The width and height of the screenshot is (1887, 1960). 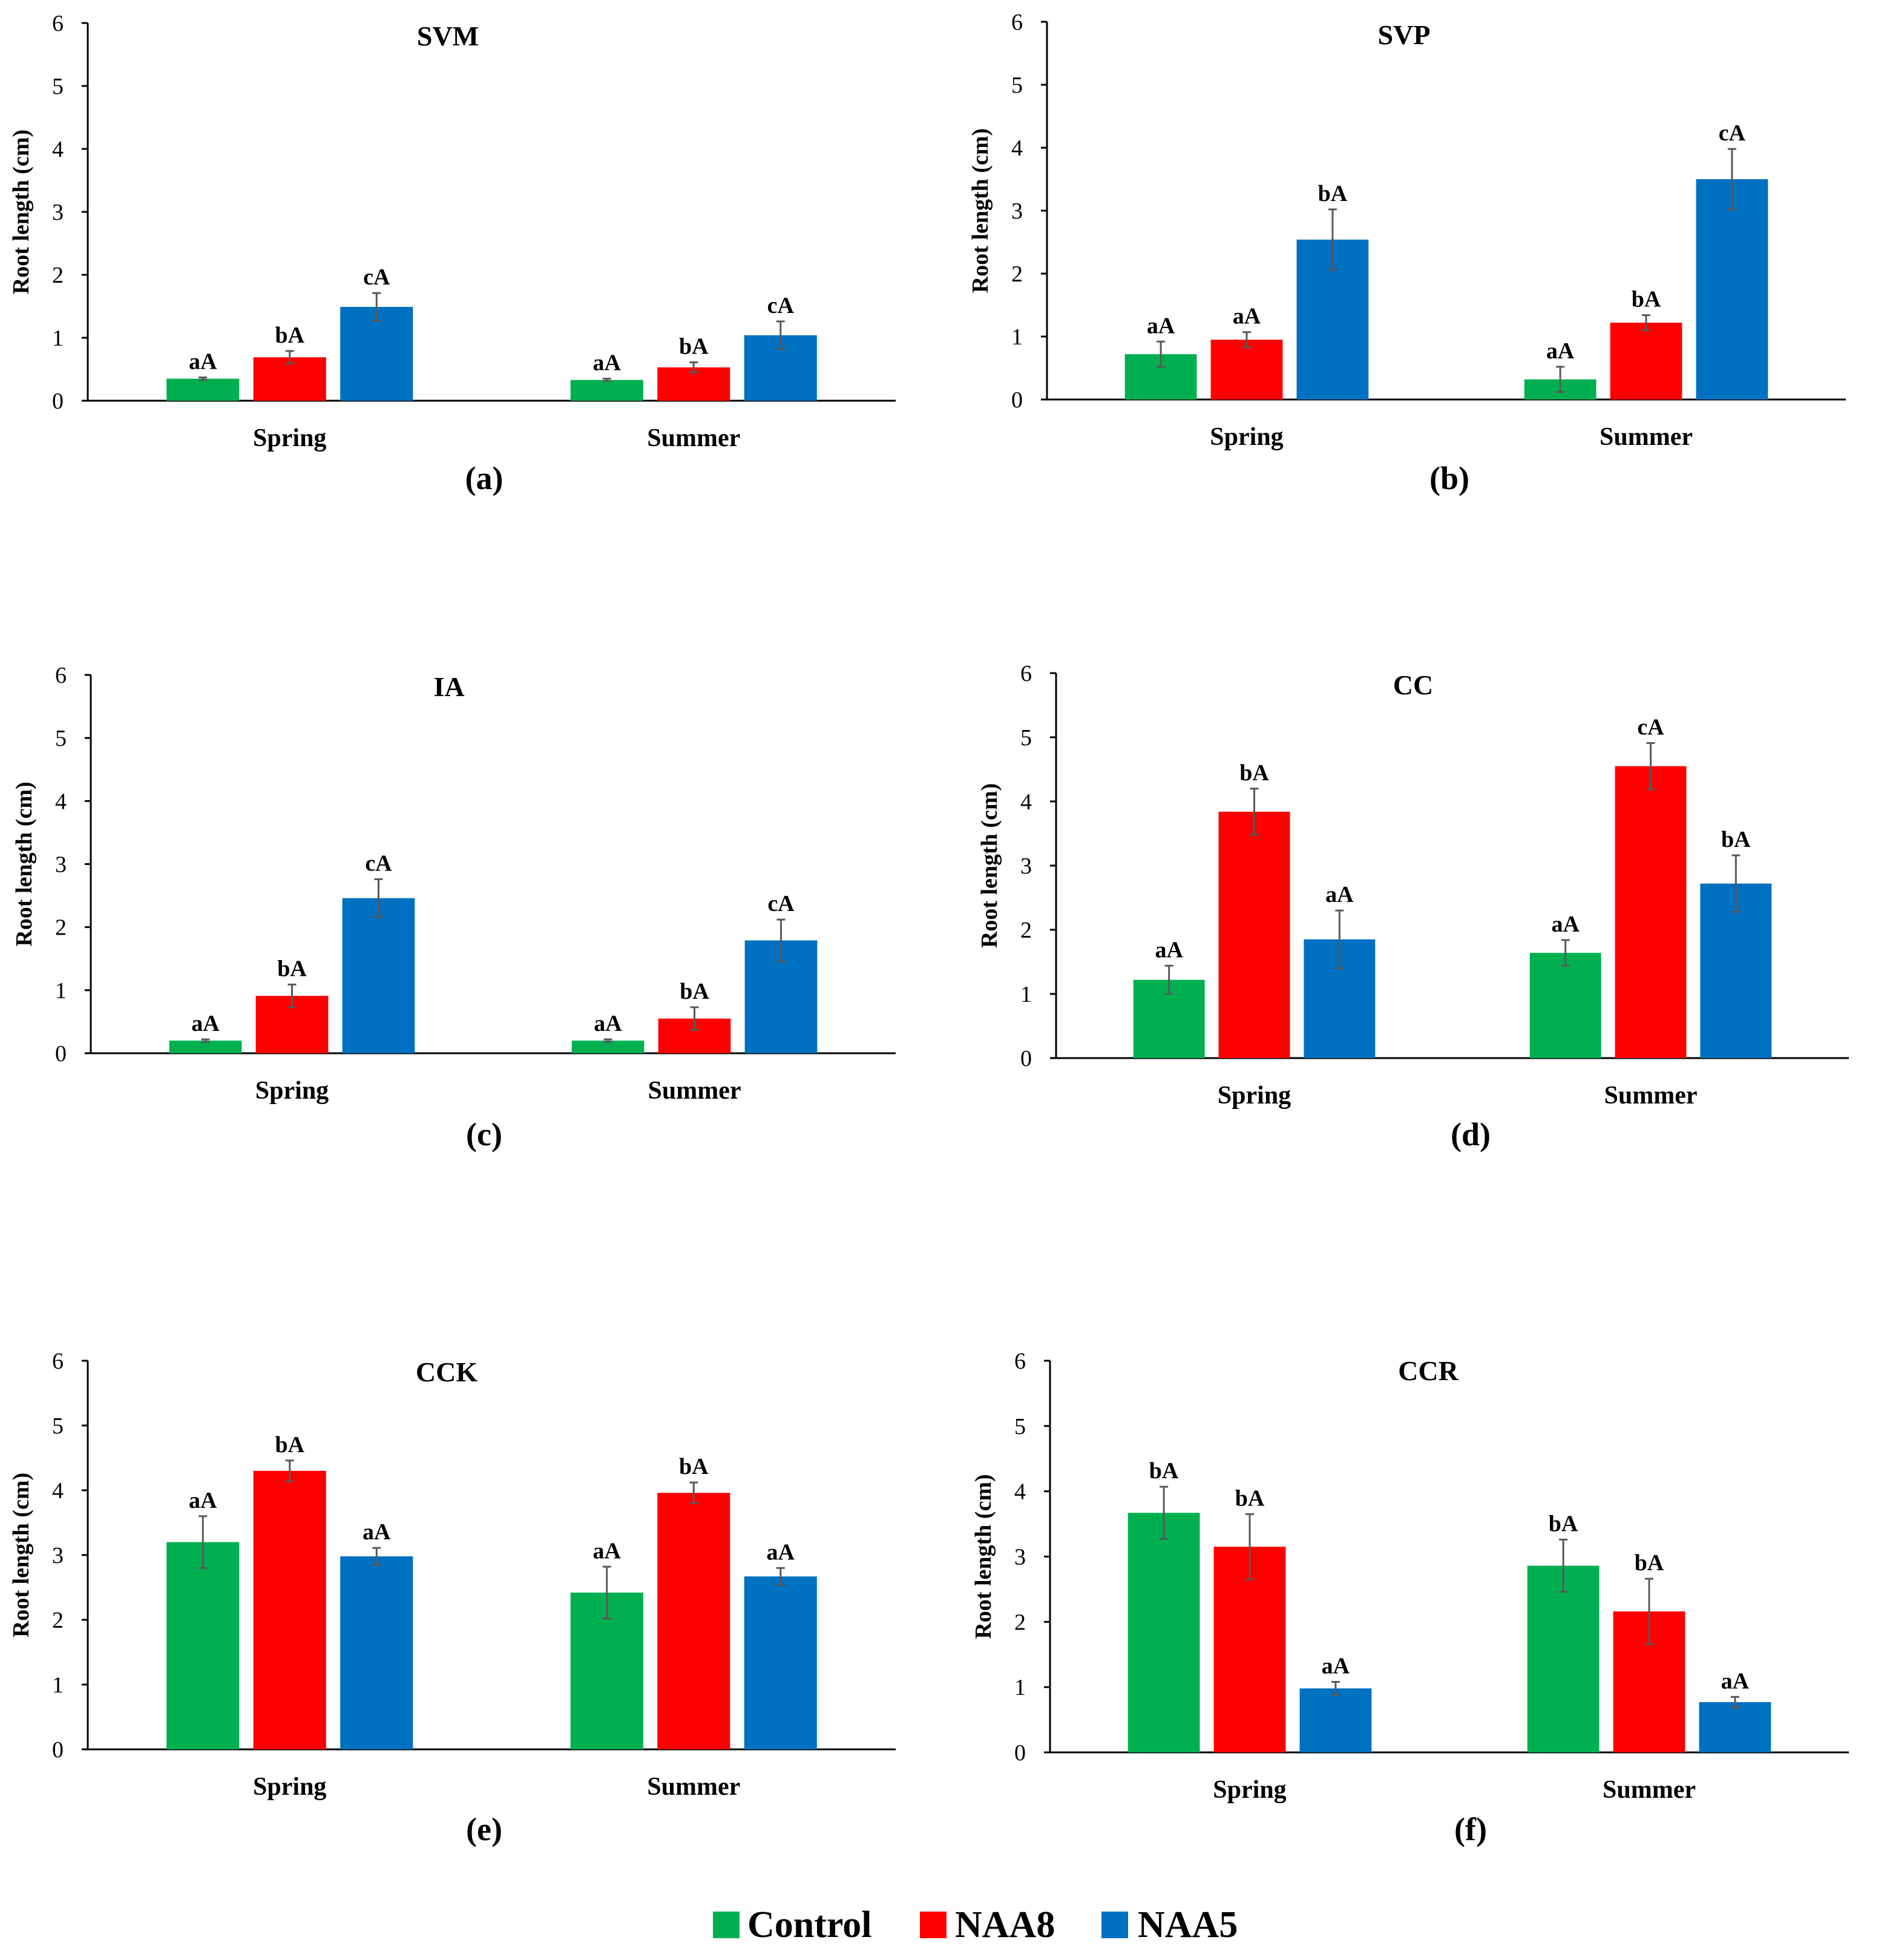 I want to click on legend-swatch-control, so click(x=726, y=1925).